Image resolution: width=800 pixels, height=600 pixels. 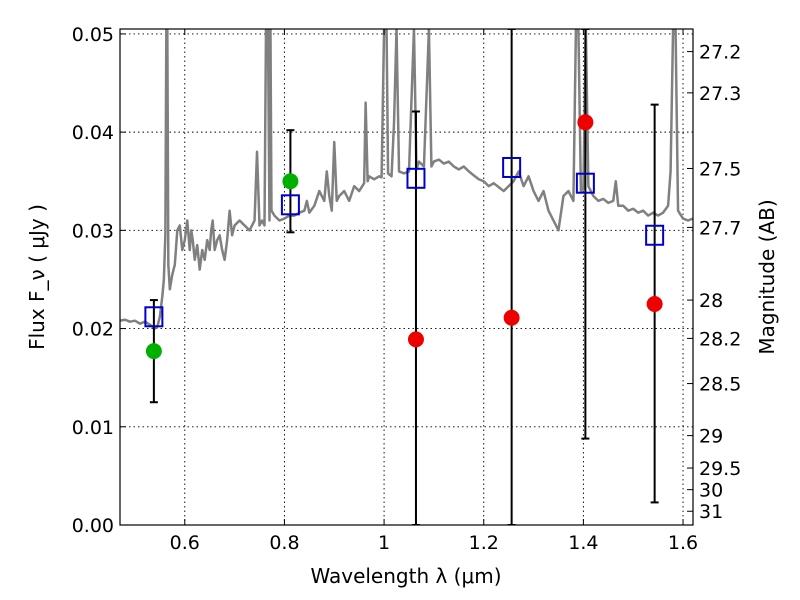 I want to click on y2-tick-label: 27.7, so click(x=720, y=228).